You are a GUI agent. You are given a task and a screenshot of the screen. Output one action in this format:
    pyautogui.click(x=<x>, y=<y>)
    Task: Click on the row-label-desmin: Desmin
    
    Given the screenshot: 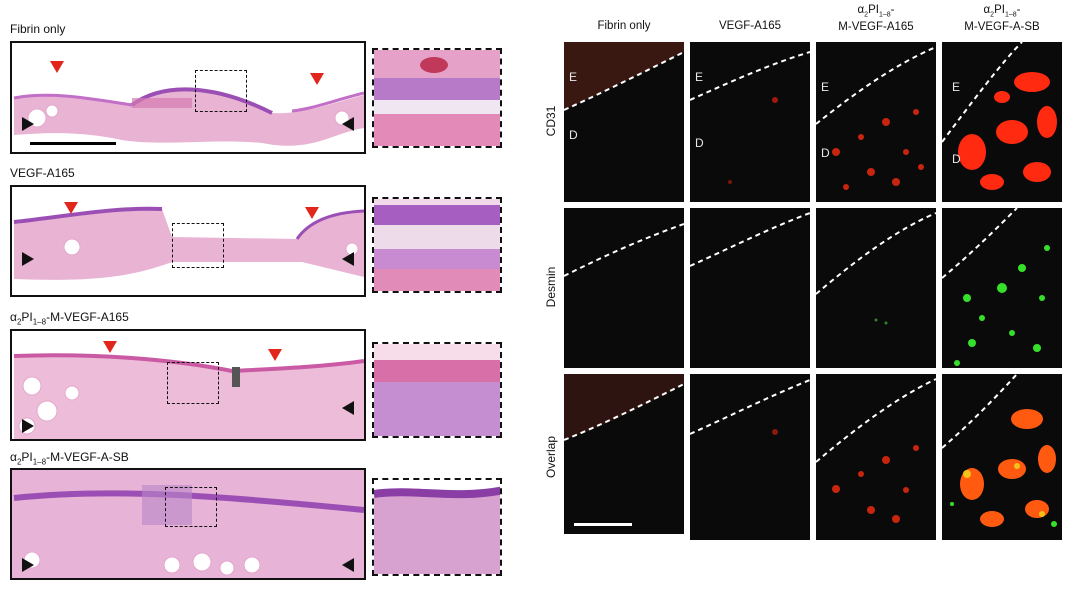 What is the action you would take?
    pyautogui.click(x=551, y=287)
    